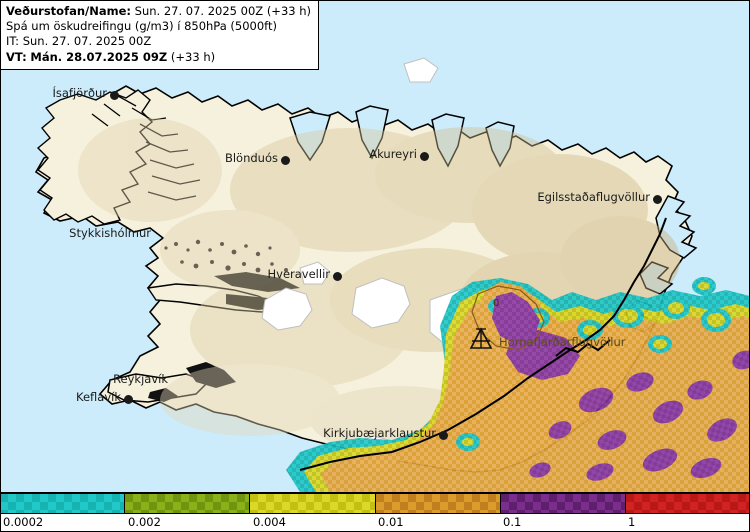 This screenshot has width=750, height=532. What do you see at coordinates (496, 303) in the screenshot?
I see `contour-value-label: 0` at bounding box center [496, 303].